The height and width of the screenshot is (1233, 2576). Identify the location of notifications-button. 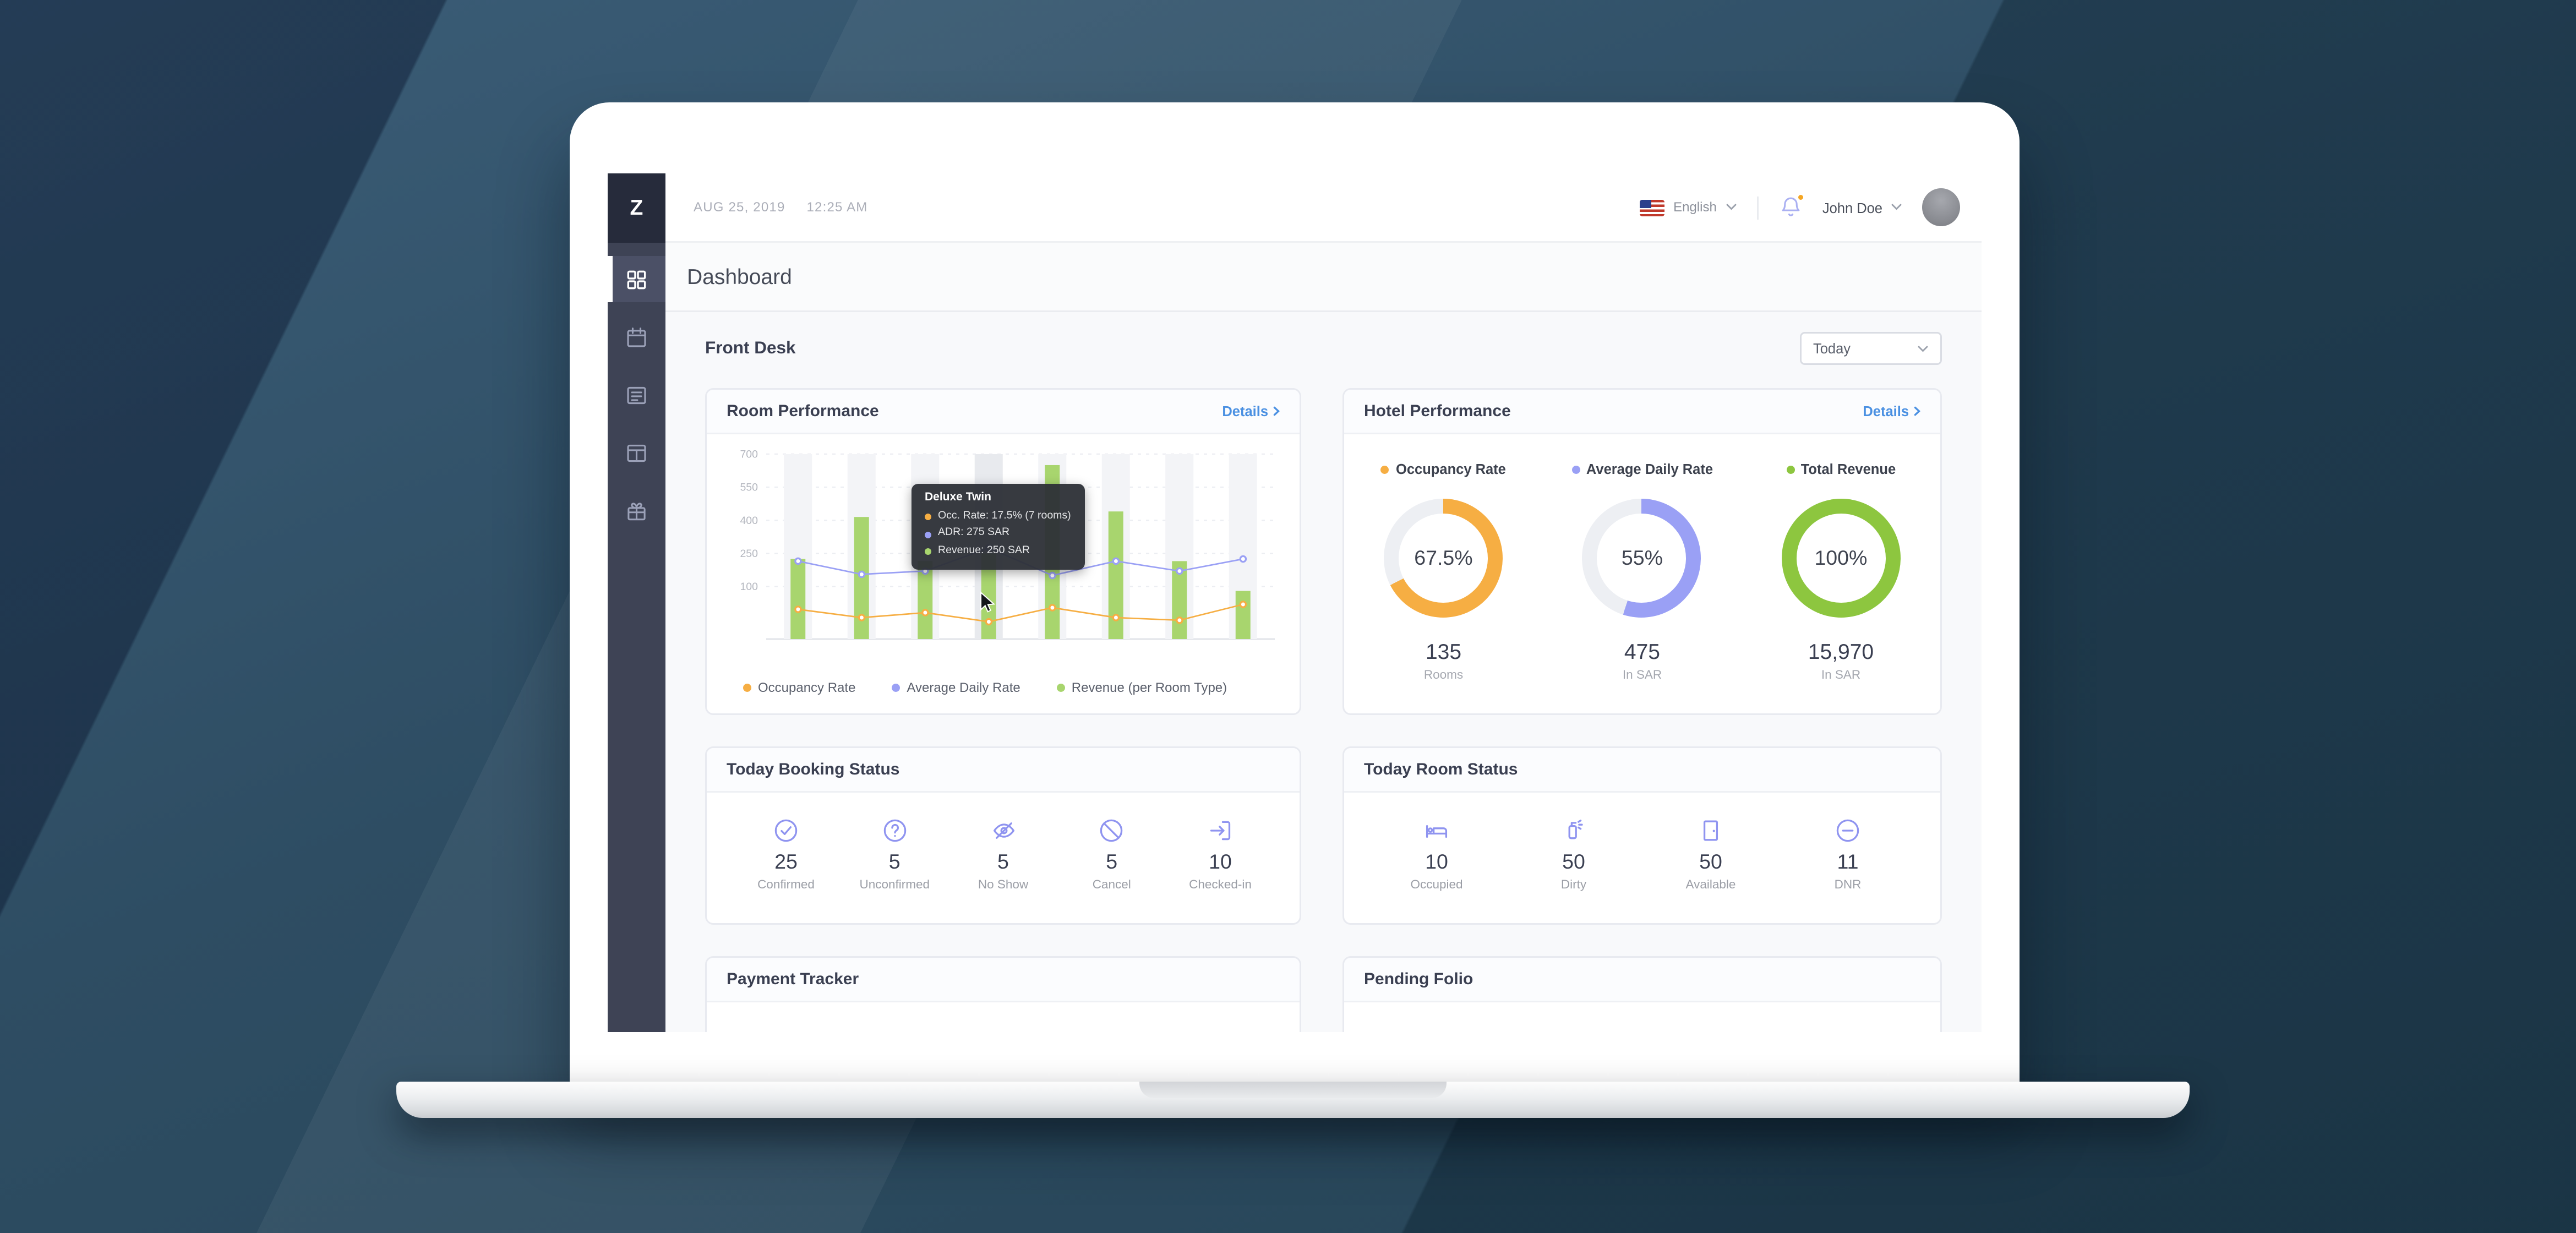
(1791, 206).